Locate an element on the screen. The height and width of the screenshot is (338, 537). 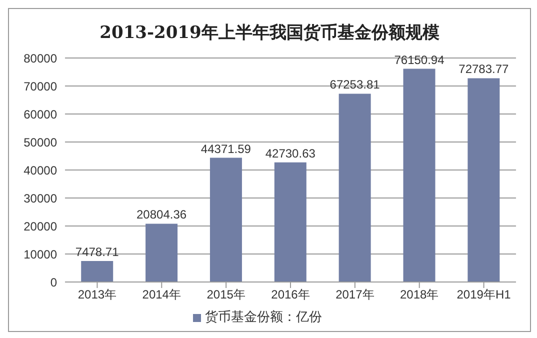
y-tick-label: 20000 is located at coordinates (41, 226).